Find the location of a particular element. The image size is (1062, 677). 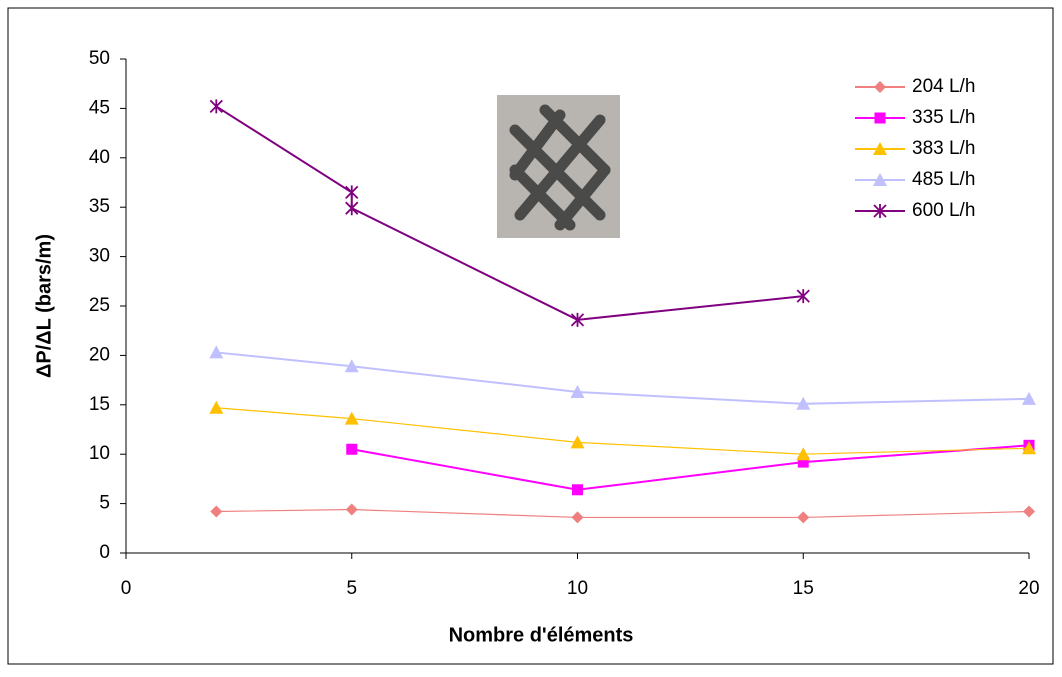

x-tick-label: 0 is located at coordinates (126, 588).